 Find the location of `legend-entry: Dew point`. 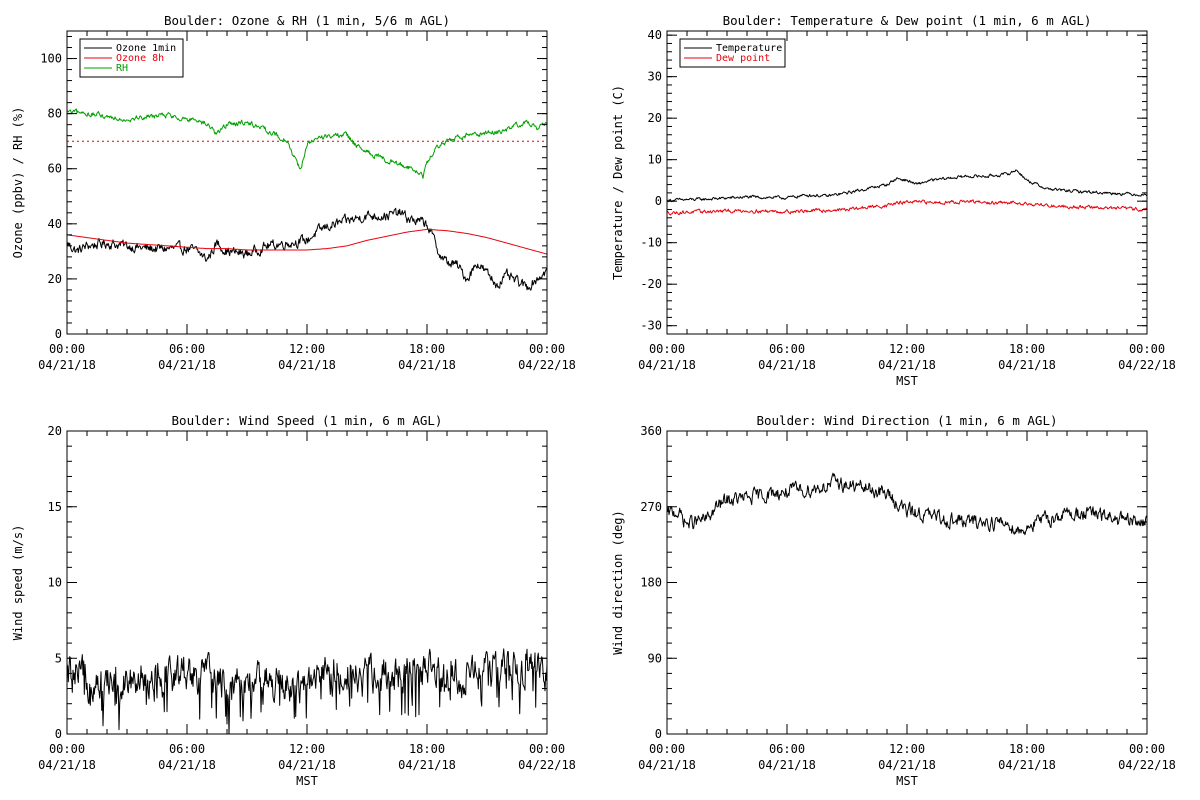

legend-entry: Dew point is located at coordinates (743, 58).